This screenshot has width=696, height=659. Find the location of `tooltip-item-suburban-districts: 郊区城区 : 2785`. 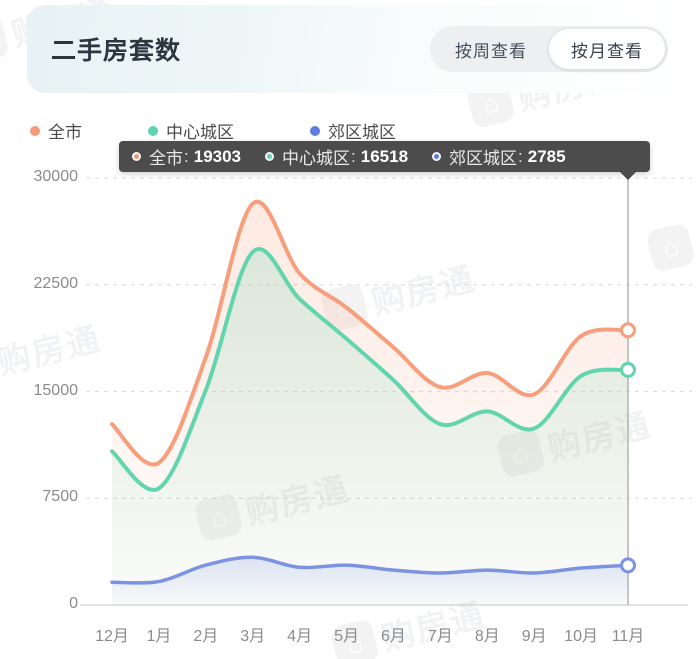

tooltip-item-suburban-districts: 郊区城区 : 2785 is located at coordinates (499, 156).